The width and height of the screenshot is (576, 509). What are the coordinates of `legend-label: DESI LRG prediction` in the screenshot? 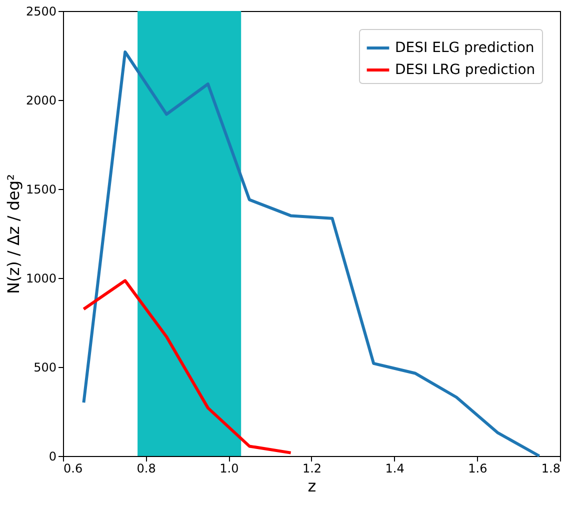 It's located at (465, 70).